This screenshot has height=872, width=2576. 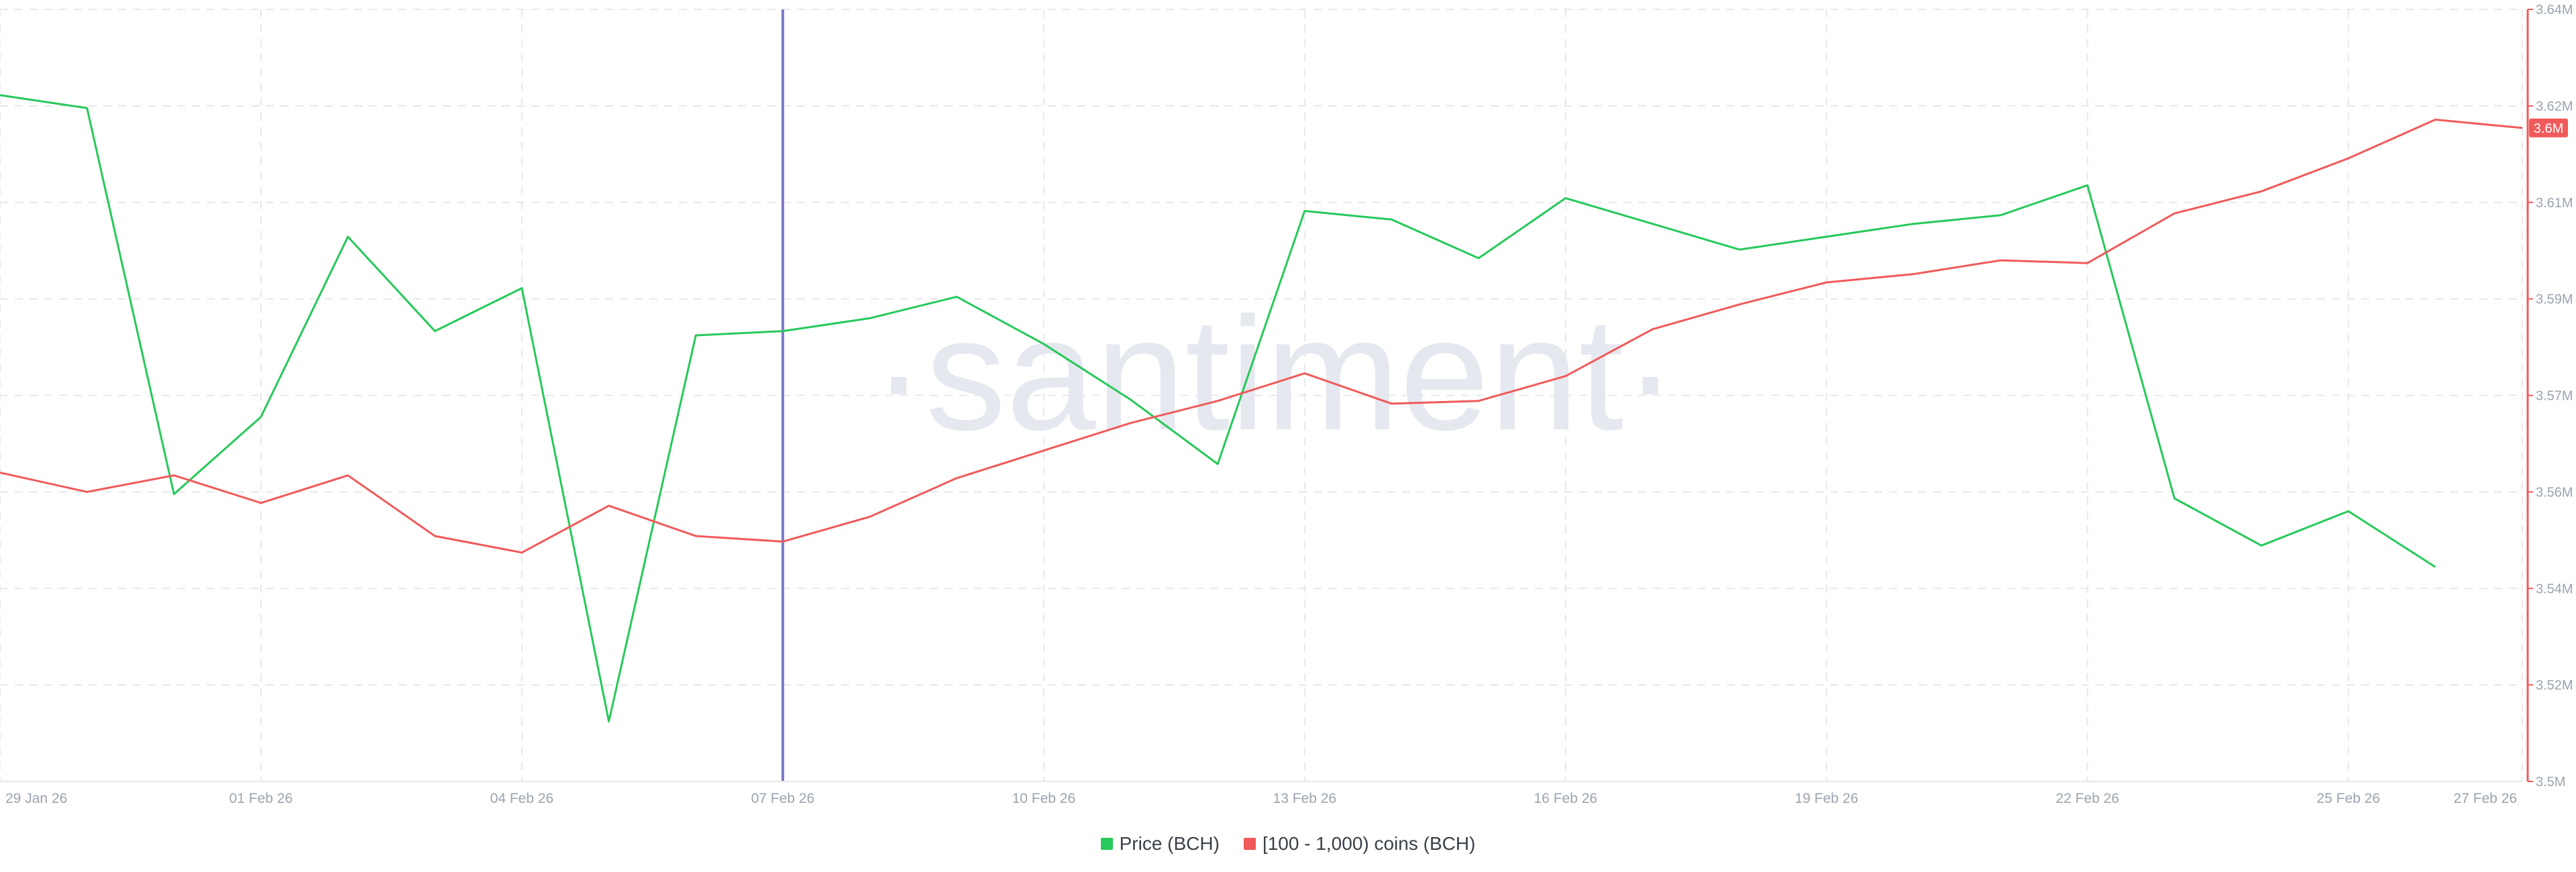 I want to click on x-tick-label: 13 Feb 26, so click(x=1305, y=798).